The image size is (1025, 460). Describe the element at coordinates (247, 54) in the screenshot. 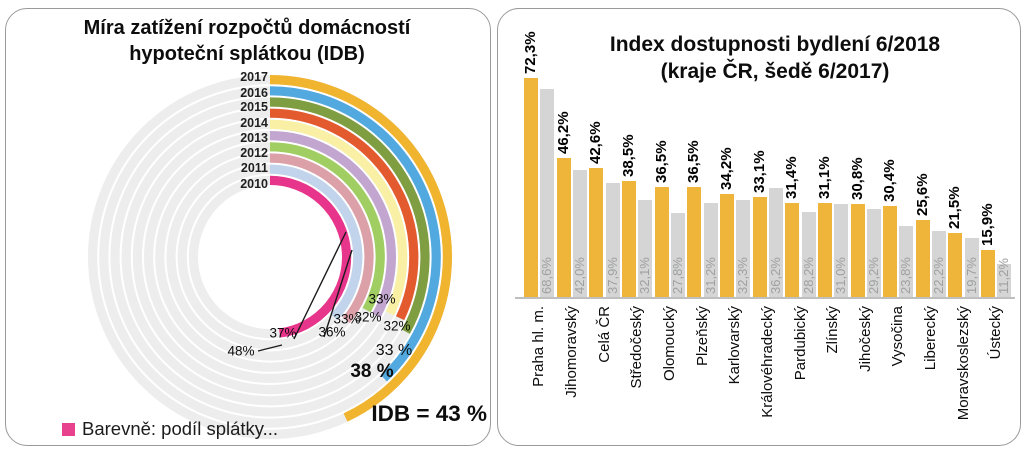

I see `left-chart-title-line2: hypoteční splátkou (IDB)` at that location.